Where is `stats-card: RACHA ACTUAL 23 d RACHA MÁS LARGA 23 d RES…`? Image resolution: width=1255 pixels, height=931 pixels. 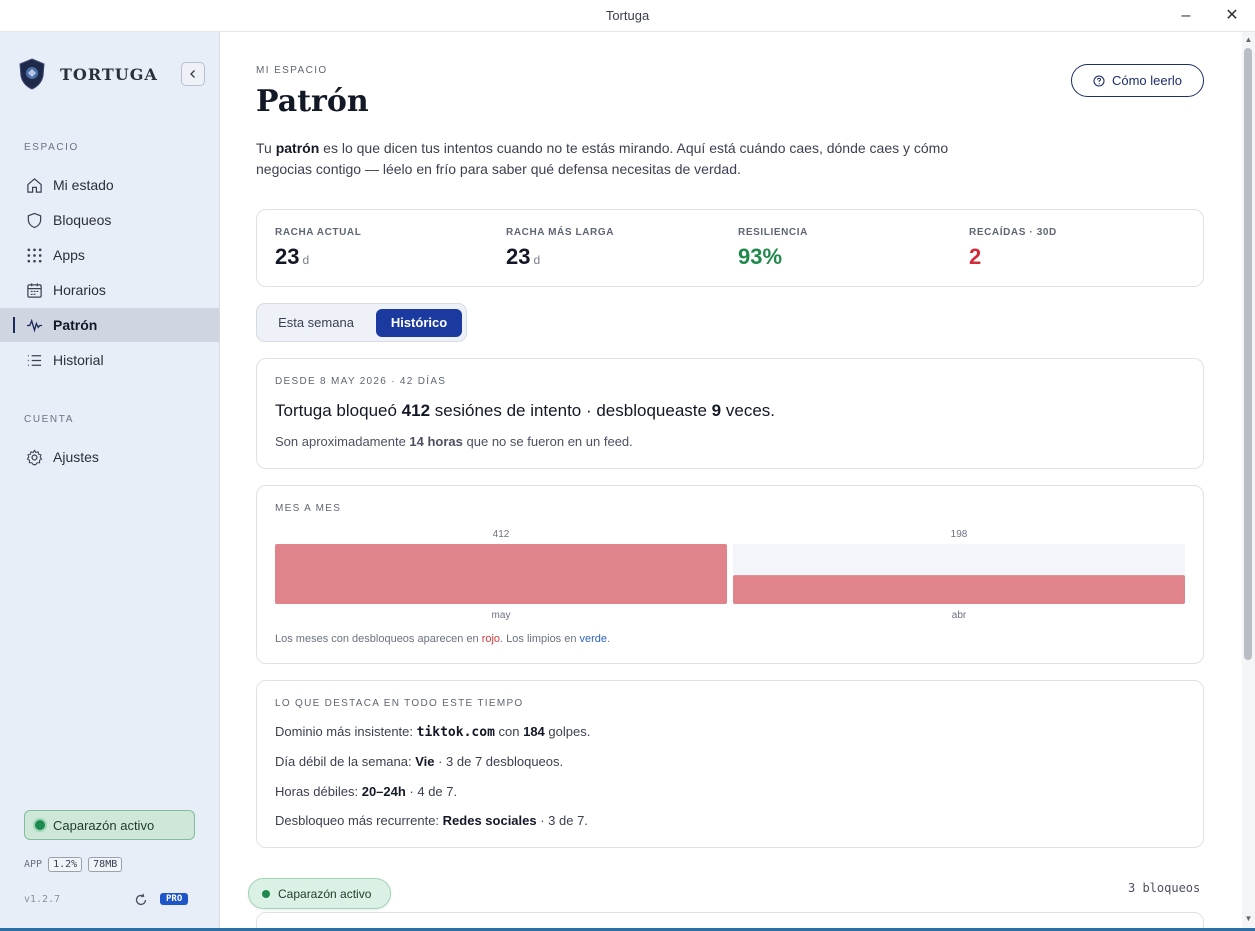
stats-card: RACHA ACTUAL 23 d RACHA MÁS LARGA 23 d RES… is located at coordinates (730, 248).